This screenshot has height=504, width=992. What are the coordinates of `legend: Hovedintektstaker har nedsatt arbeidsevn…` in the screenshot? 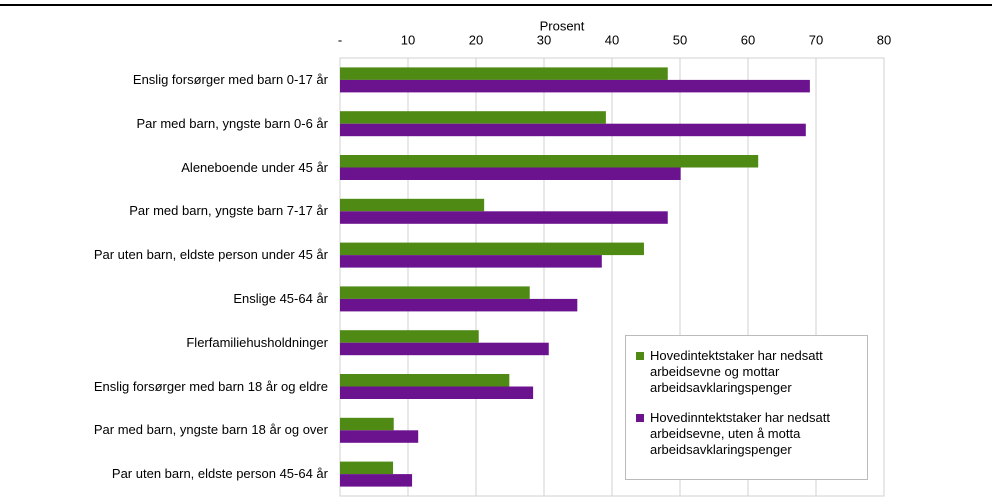 It's located at (746, 407).